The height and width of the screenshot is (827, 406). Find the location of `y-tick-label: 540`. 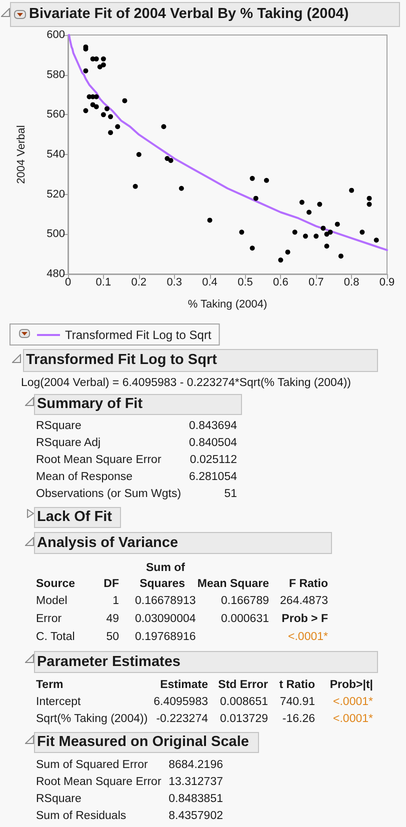

y-tick-label: 540 is located at coordinates (55, 154).